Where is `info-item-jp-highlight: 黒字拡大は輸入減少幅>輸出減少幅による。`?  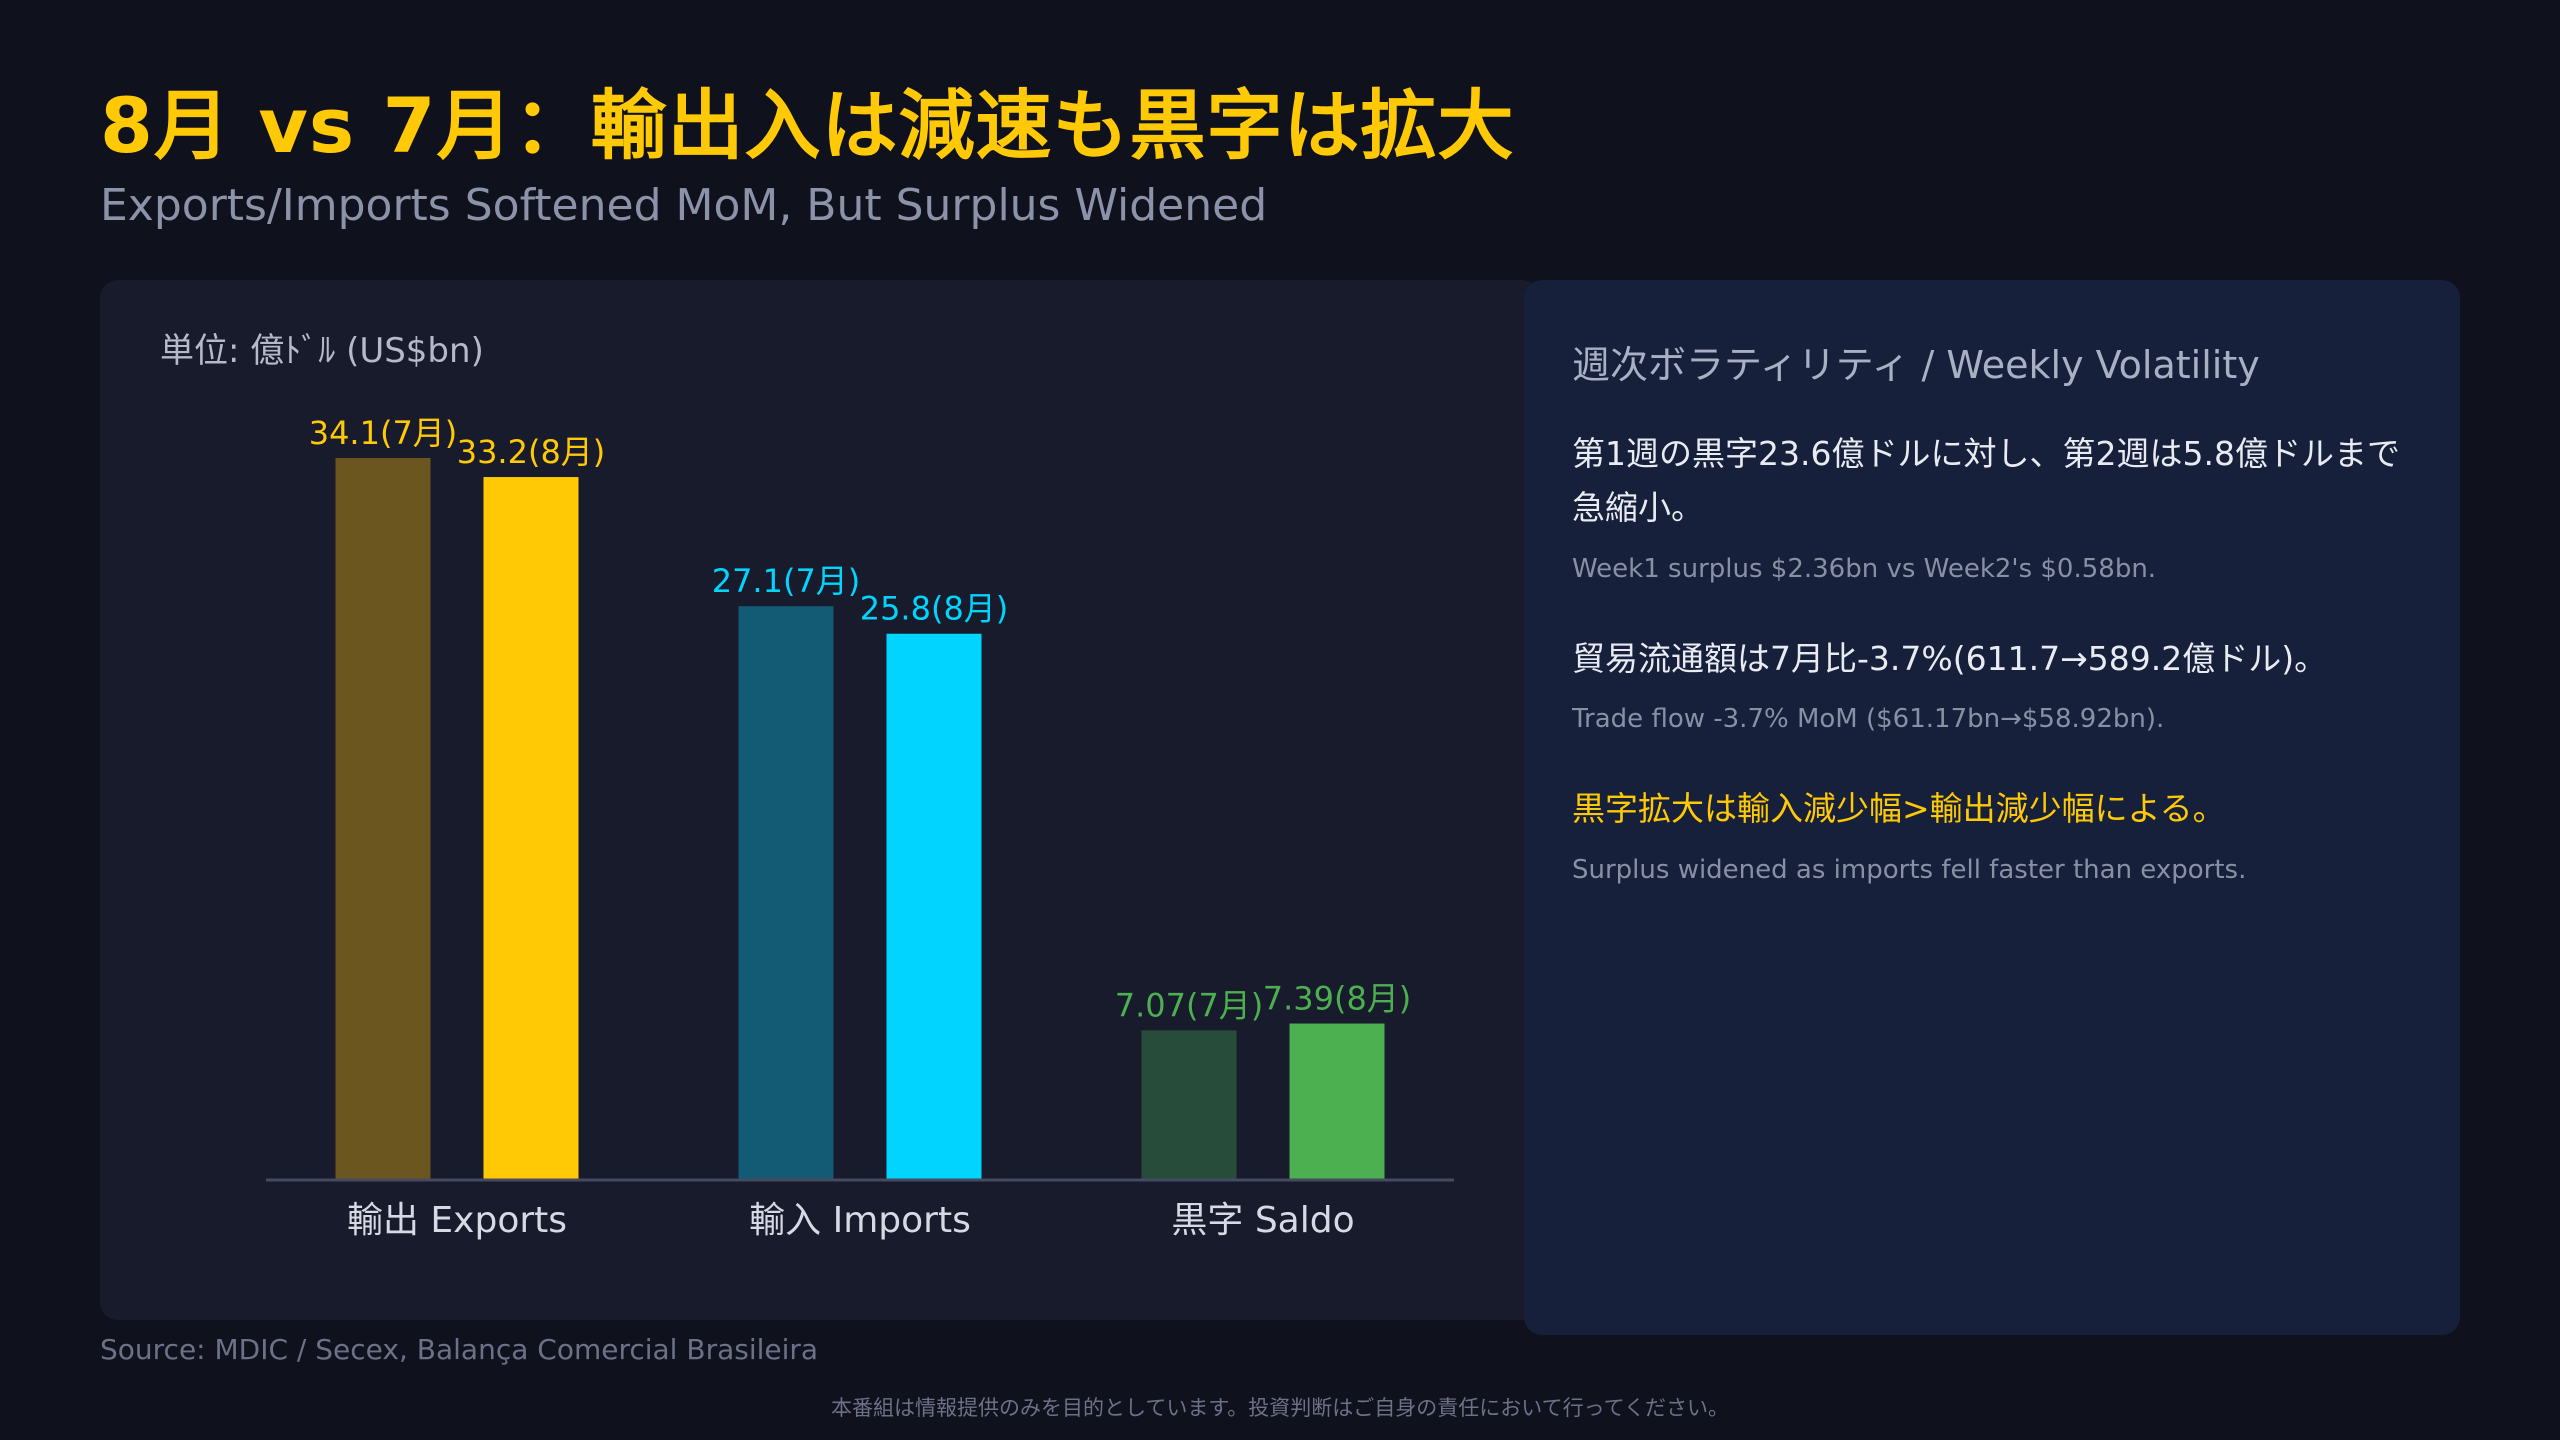
info-item-jp-highlight: 黒字拡大は輸入減少幅>輸出減少幅による。 is located at coordinates (1899, 809).